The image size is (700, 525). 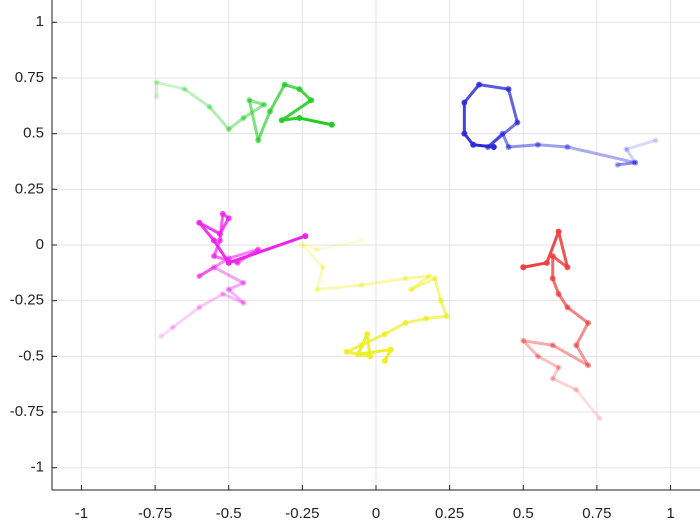 I want to click on y-tick-label: 1, so click(x=40, y=21).